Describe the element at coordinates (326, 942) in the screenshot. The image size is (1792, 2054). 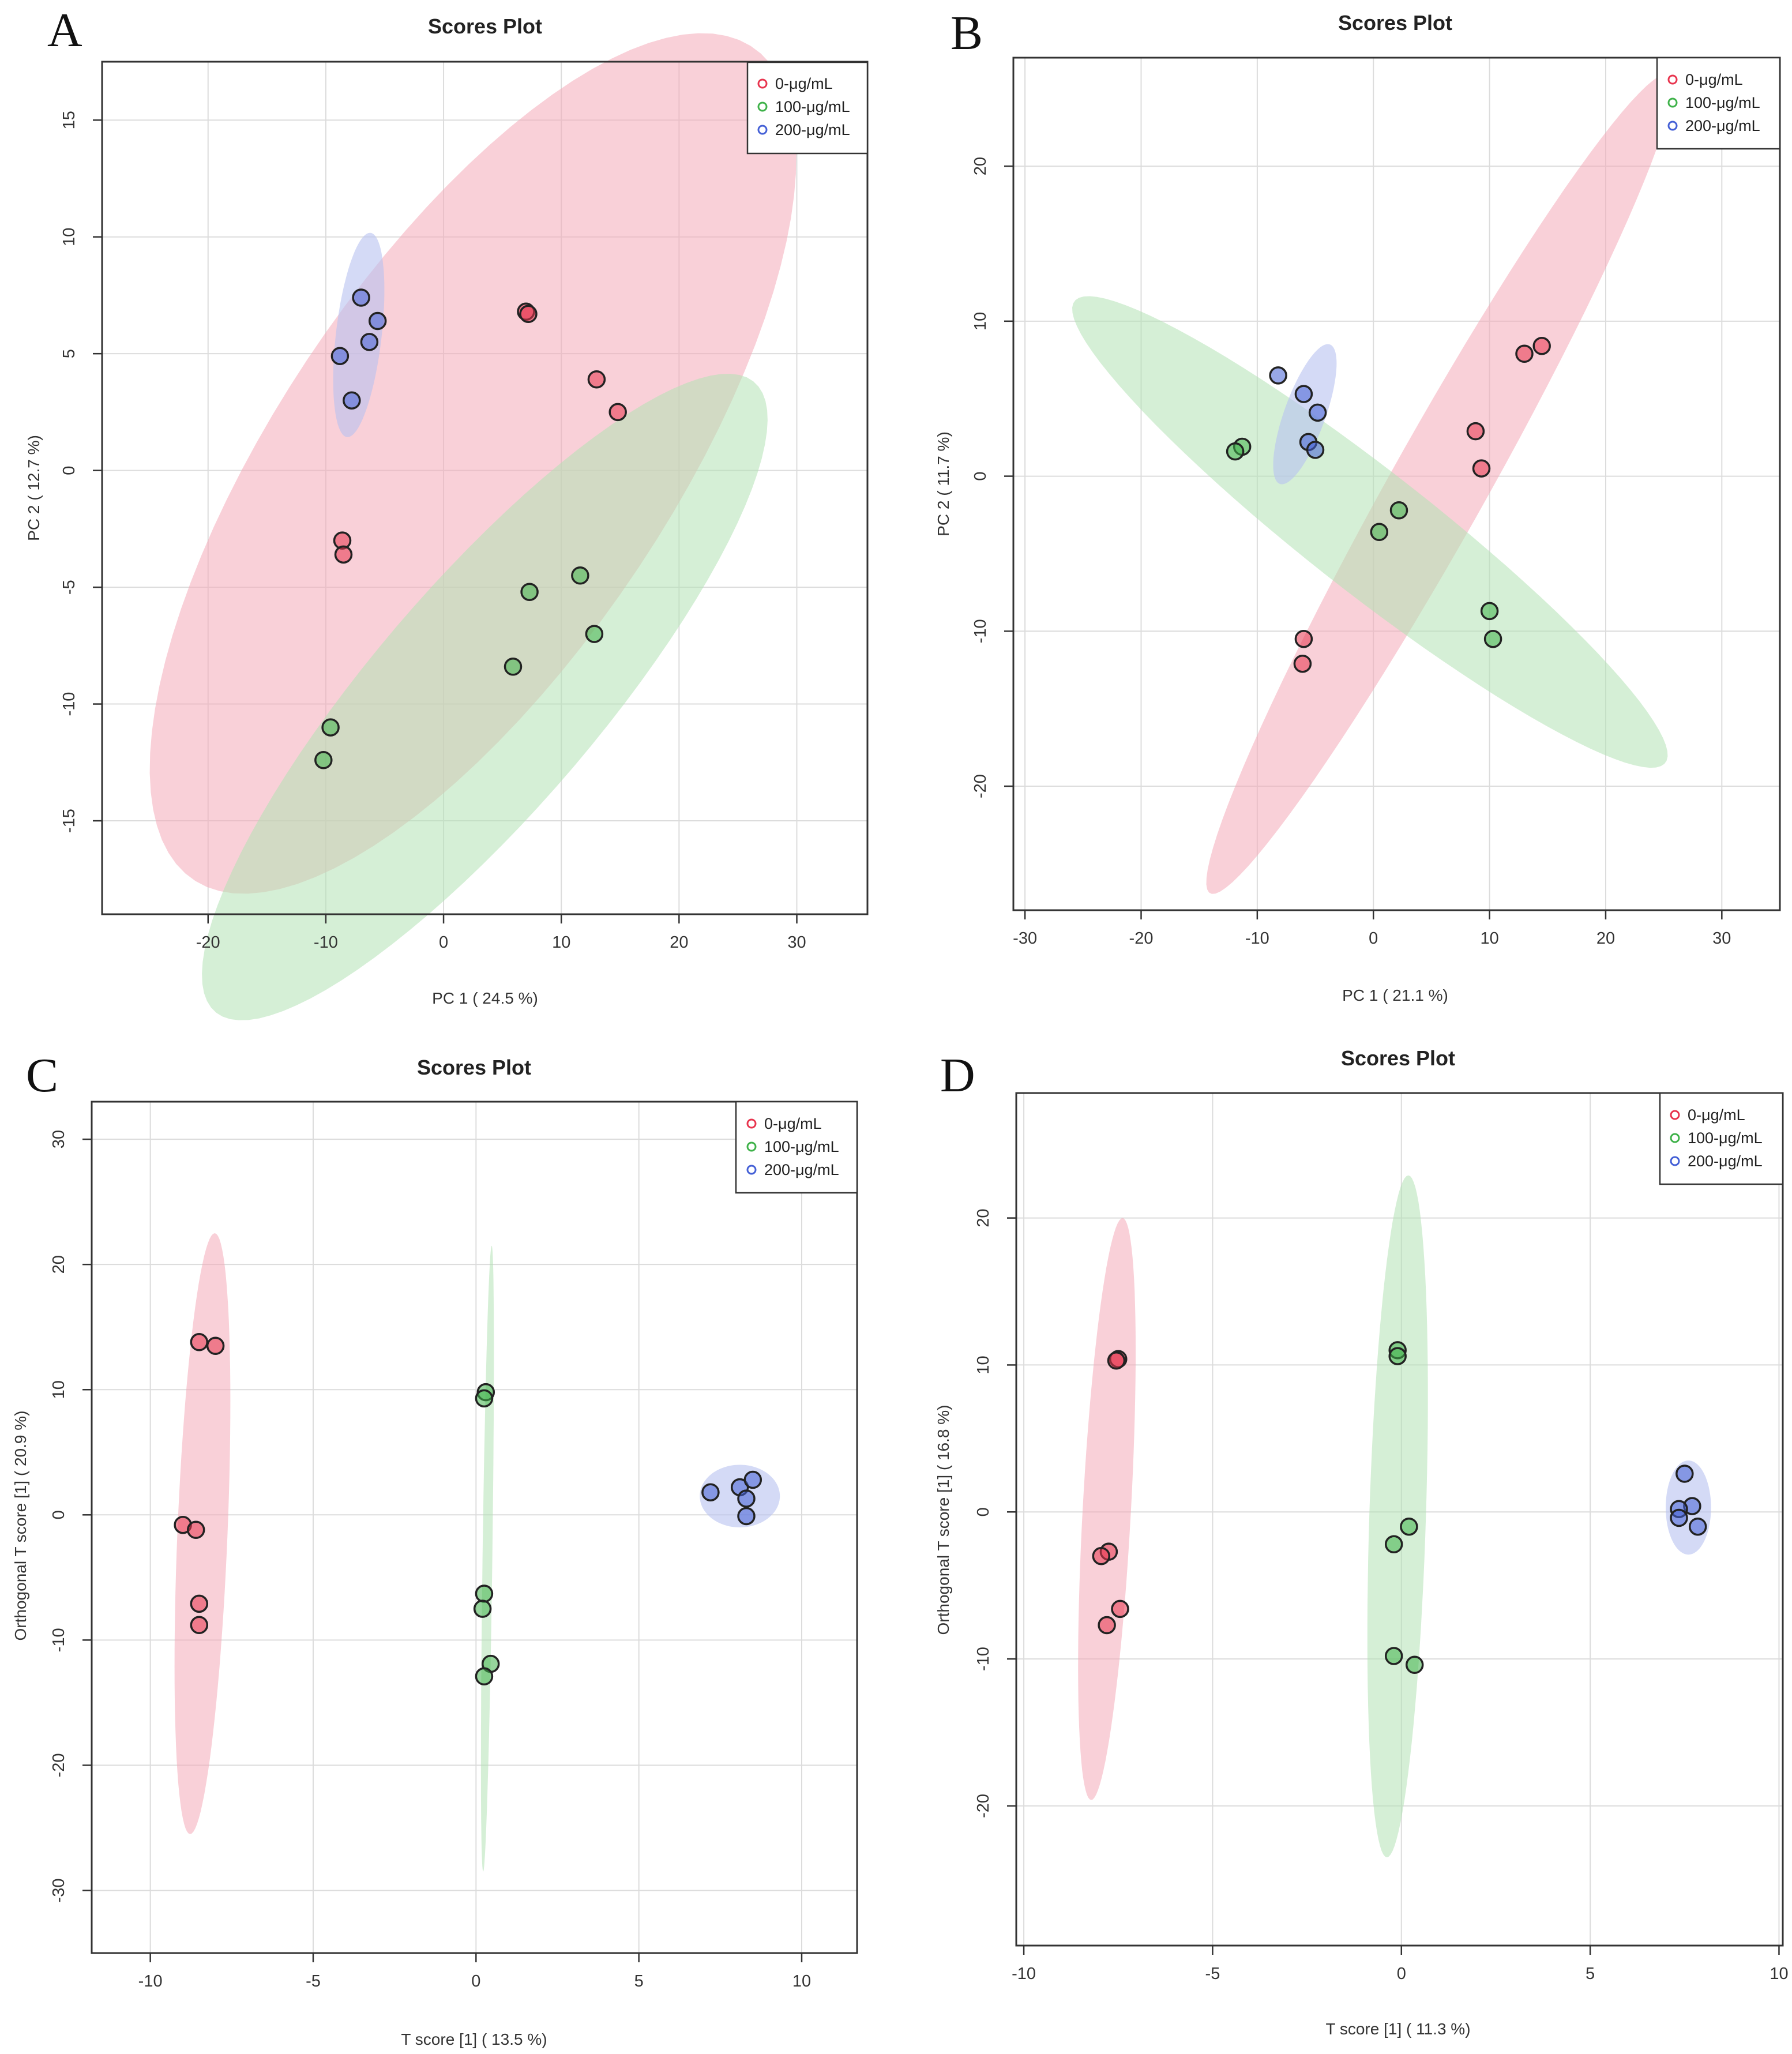
I see `x-tick-label: -10` at that location.